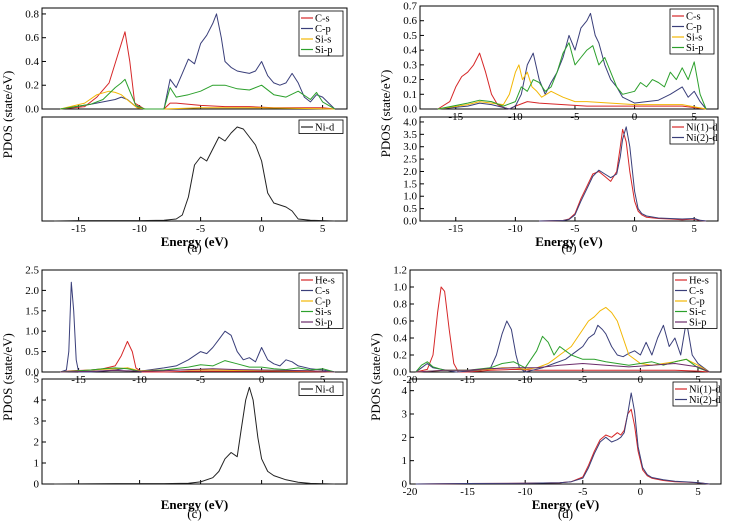 This screenshot has height=531, width=750. I want to click on ytick-label-b-top: 0.2, so click(410, 80).